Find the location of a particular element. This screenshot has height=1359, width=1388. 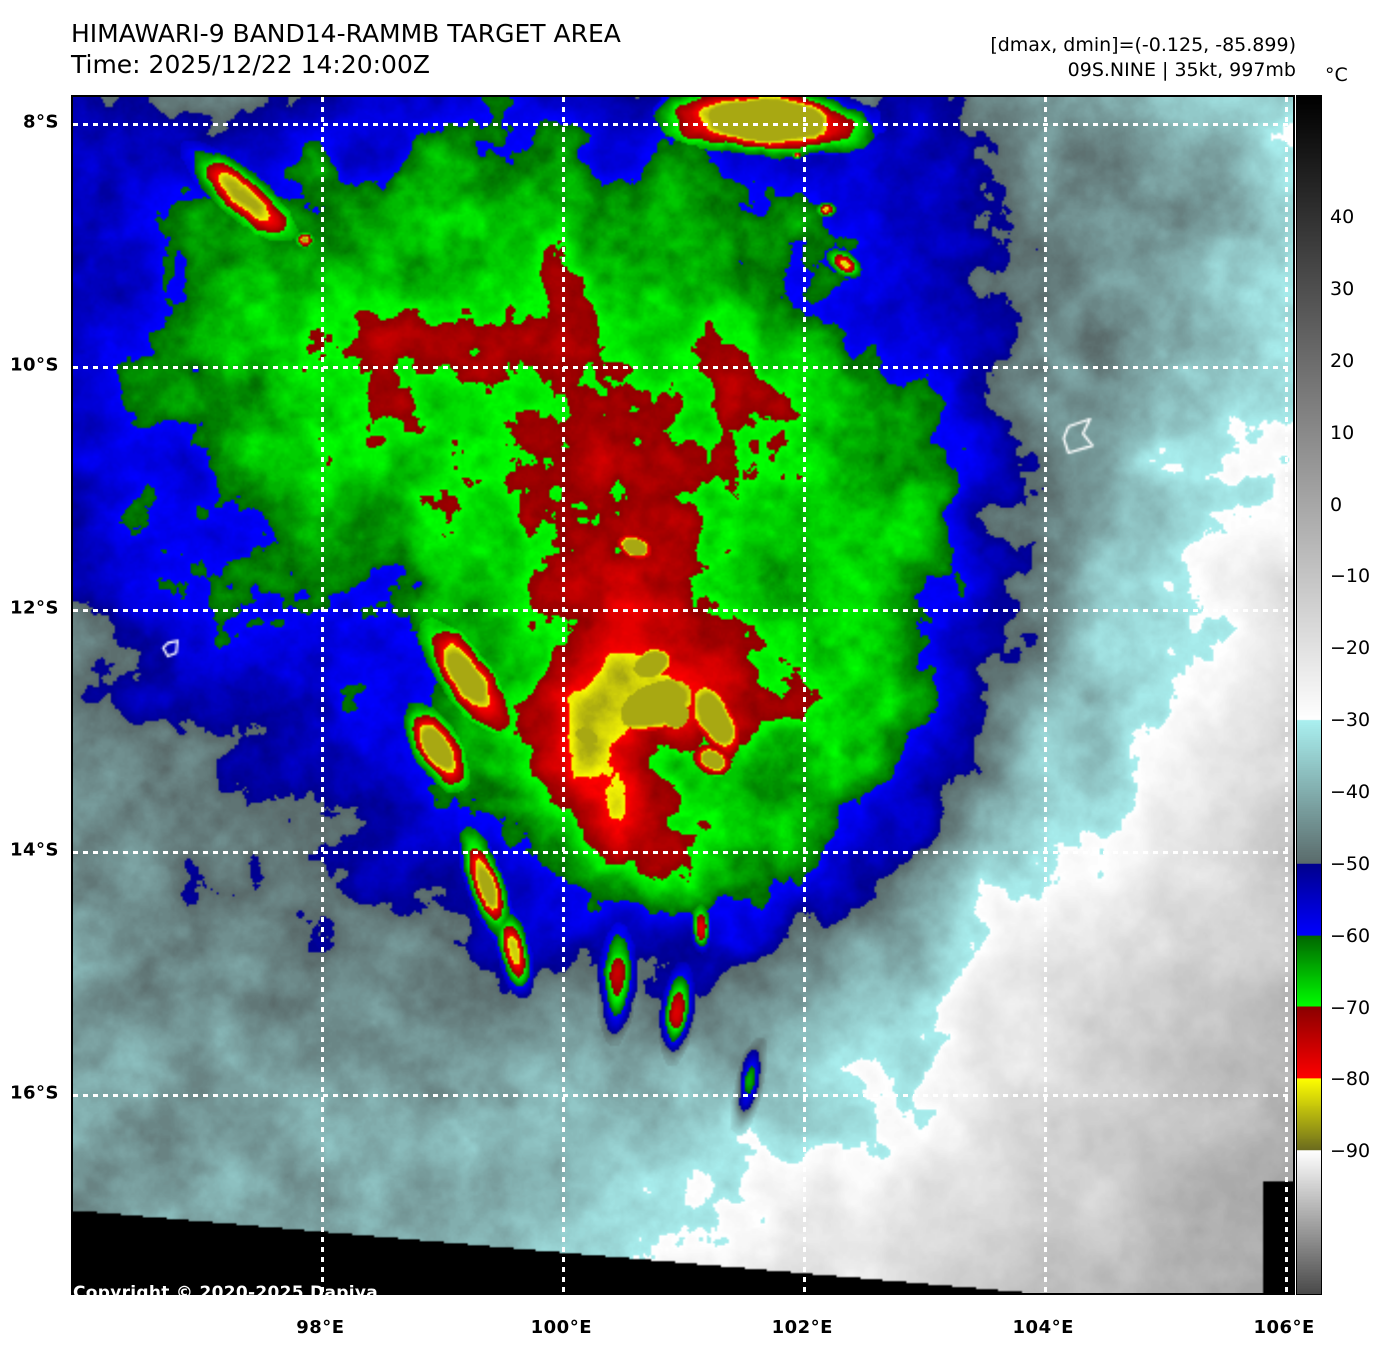

data-range-label: [dmax, dmin]=(-0.125, -85.899) is located at coordinates (1143, 45).